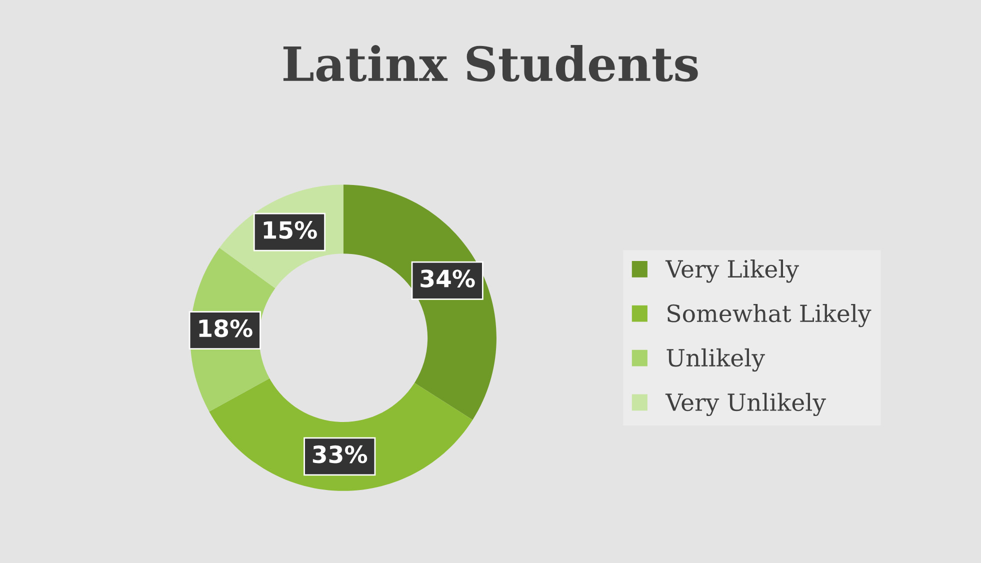 The image size is (981, 563). I want to click on data-label: 34%, so click(447, 279).